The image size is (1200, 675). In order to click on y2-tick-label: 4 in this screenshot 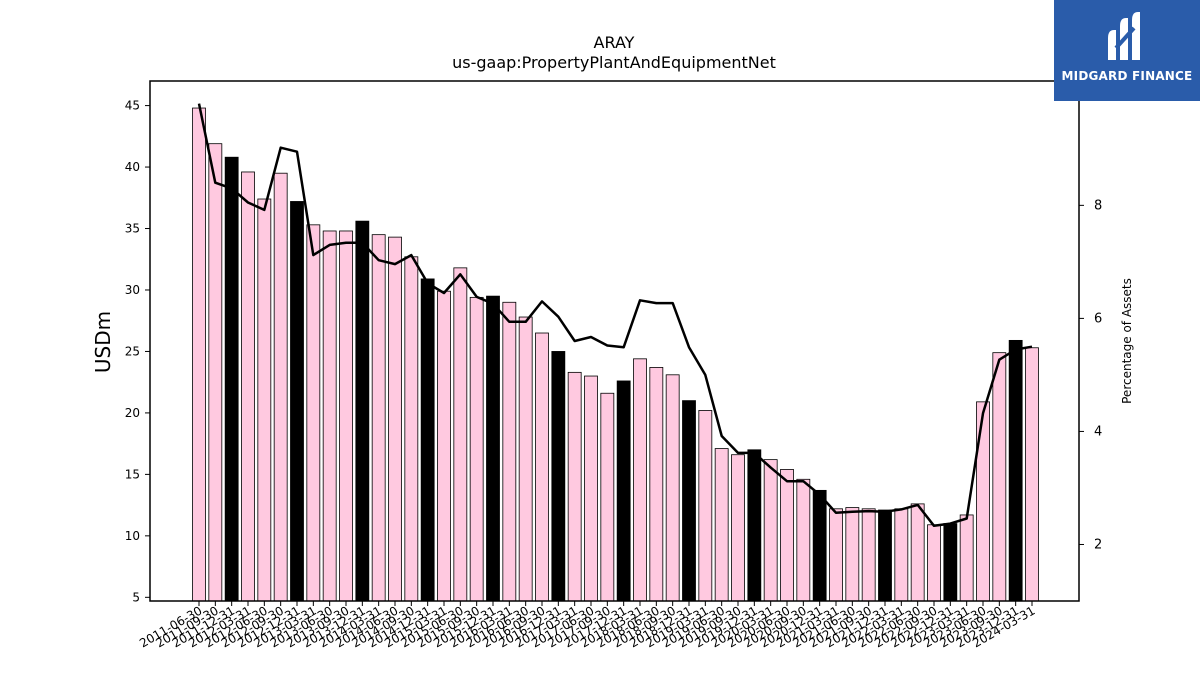, I will do `click(1098, 431)`.